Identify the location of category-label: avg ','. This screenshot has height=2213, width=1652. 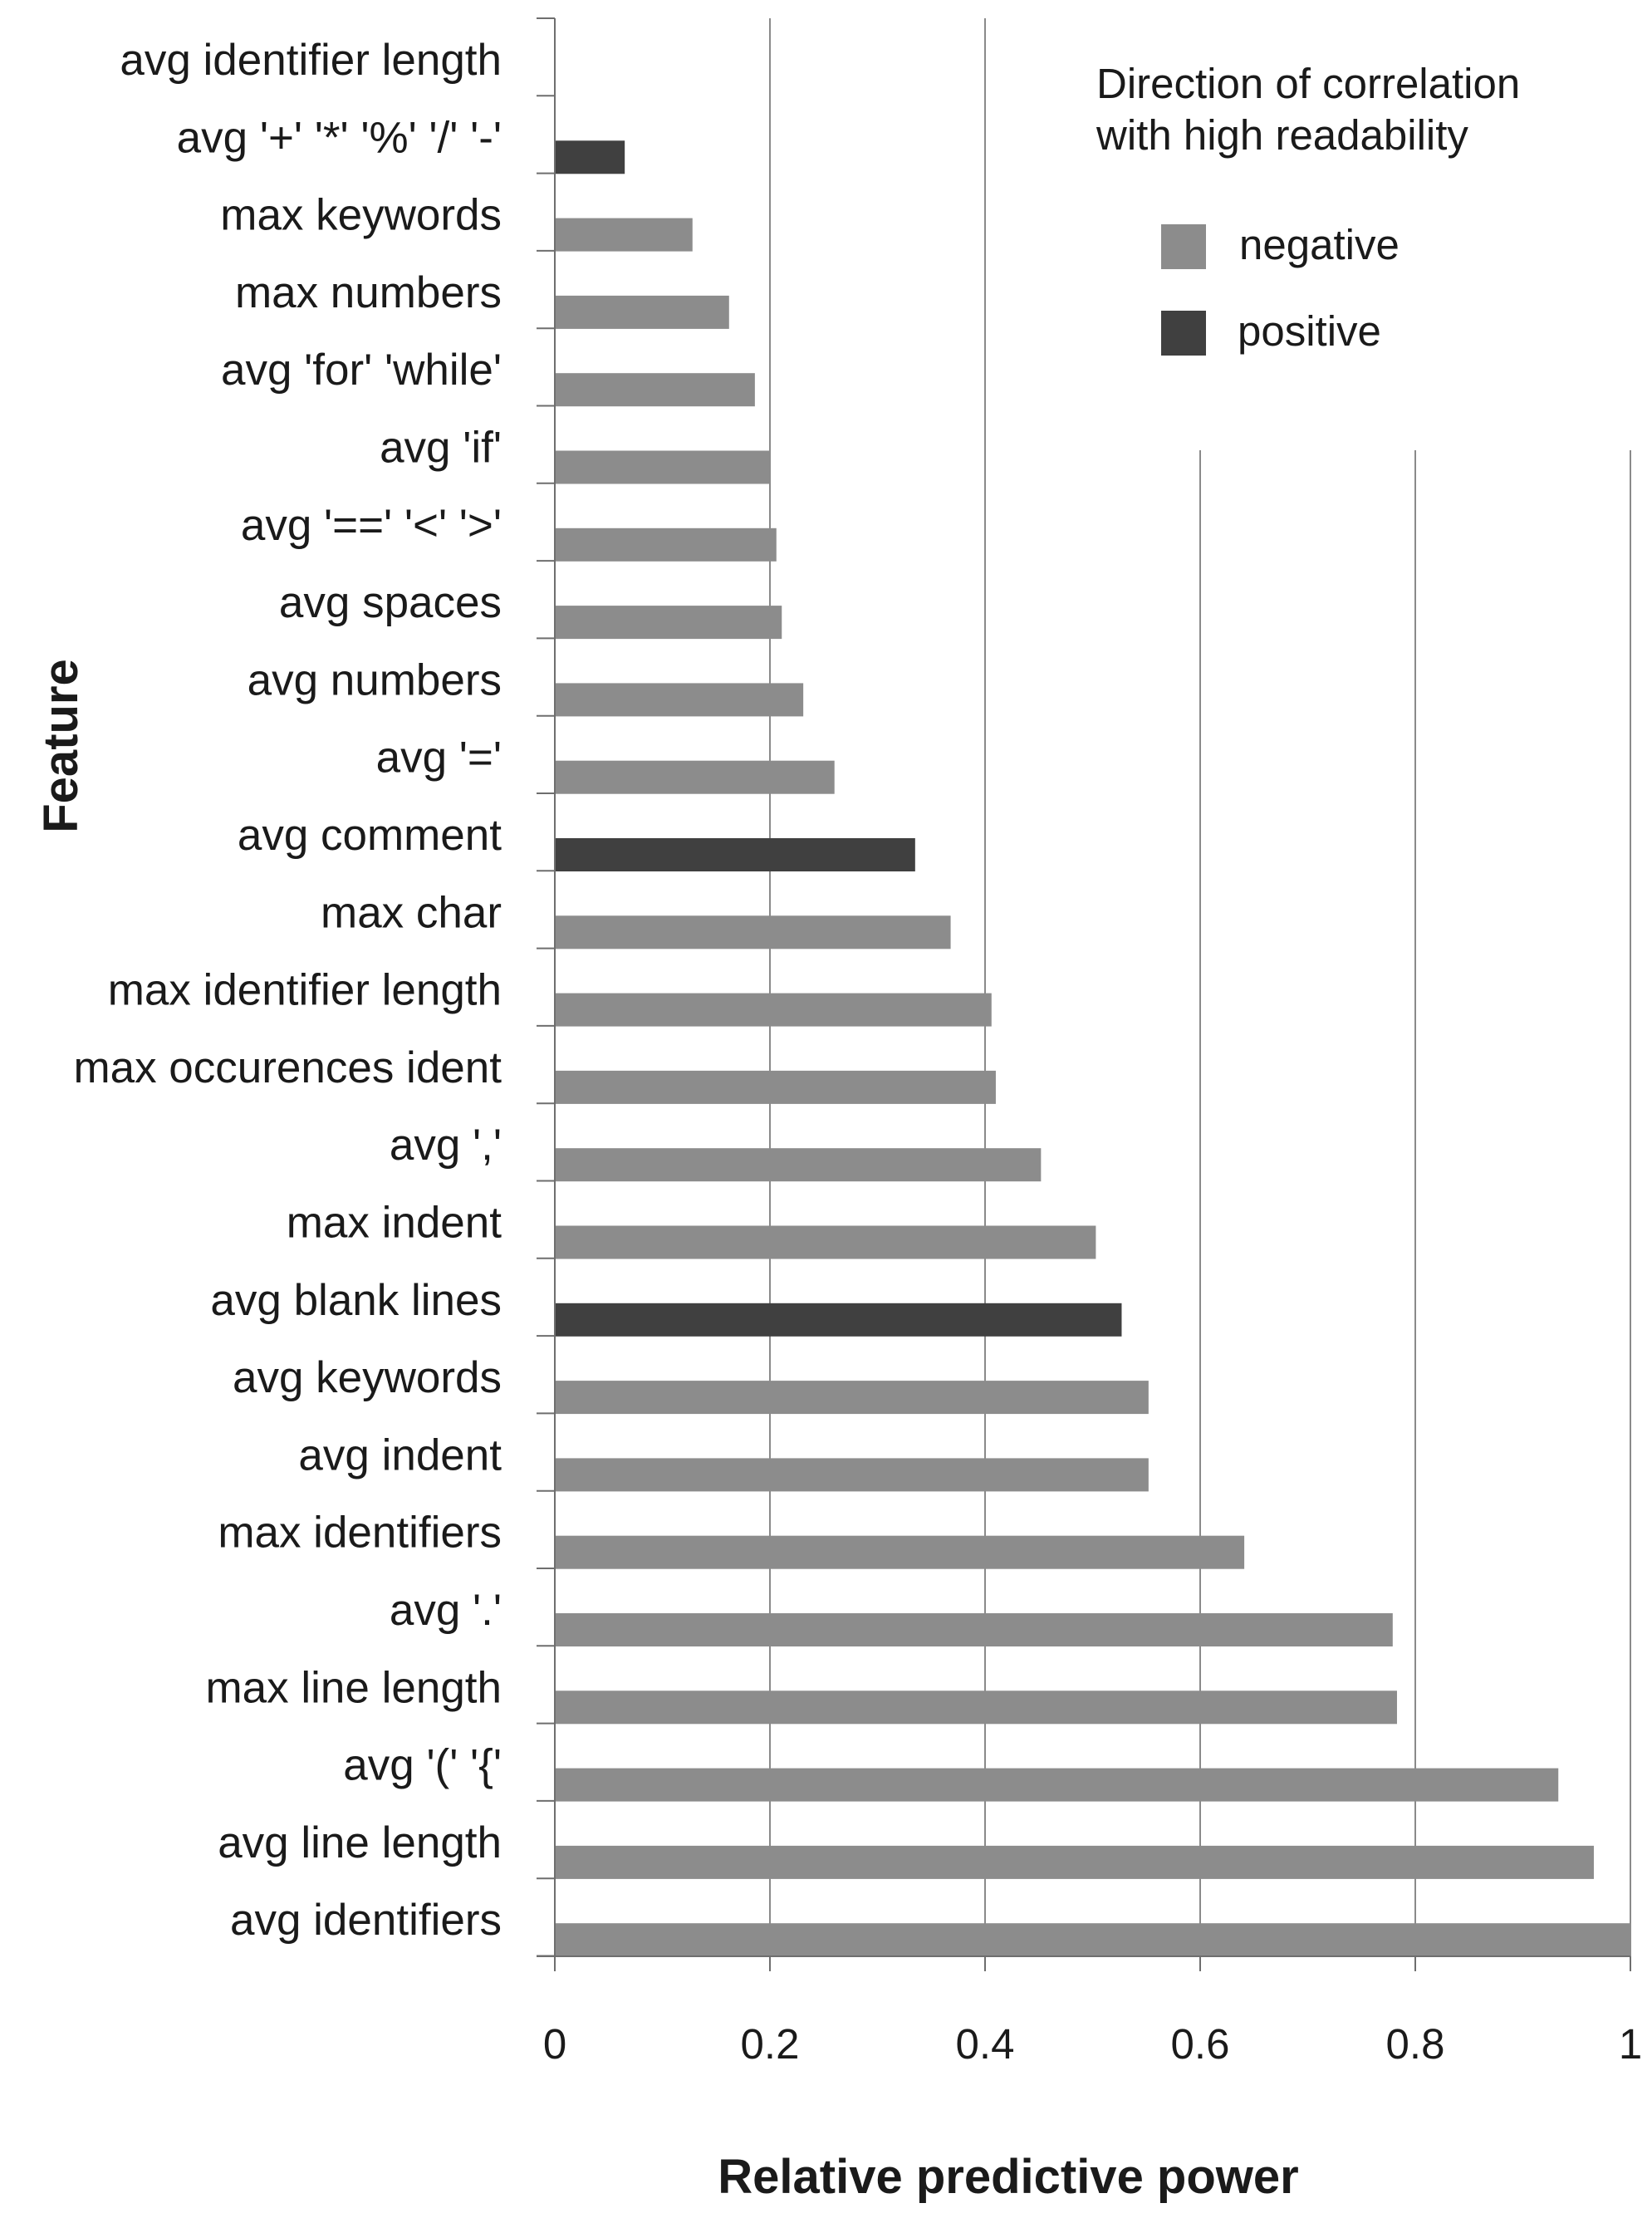
(446, 1145).